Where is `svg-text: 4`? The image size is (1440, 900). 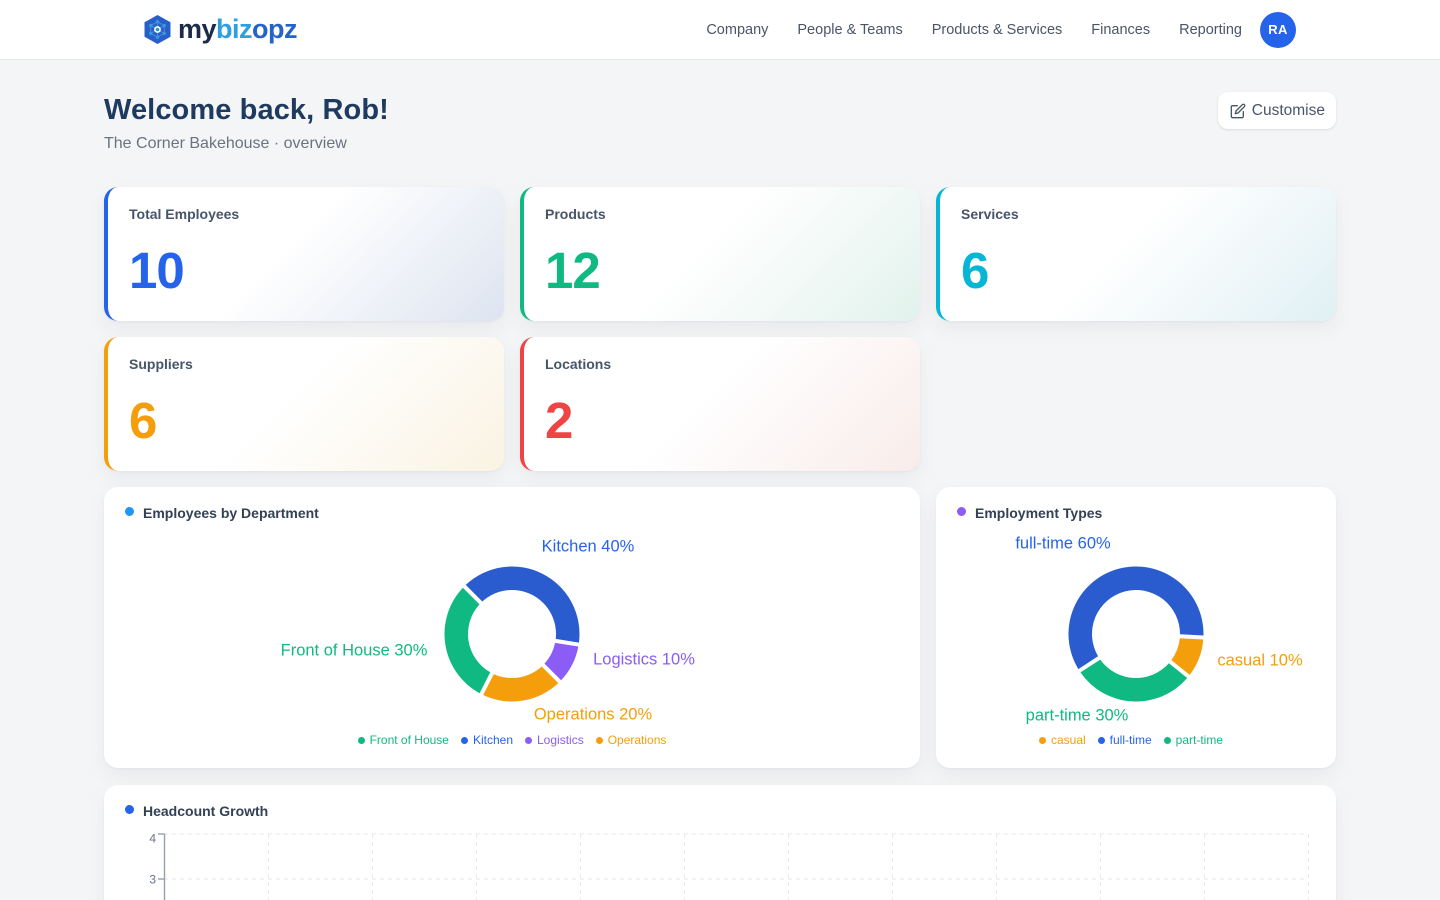 svg-text: 4 is located at coordinates (152, 839).